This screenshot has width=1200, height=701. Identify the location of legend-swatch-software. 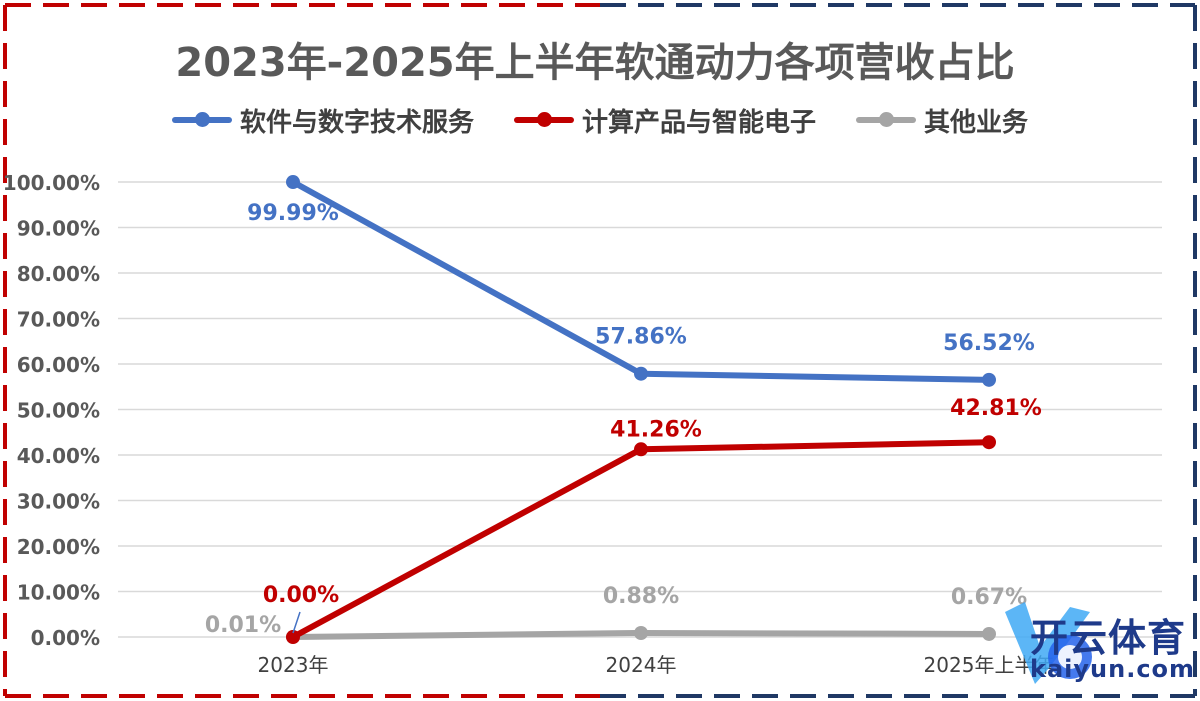
(201, 119).